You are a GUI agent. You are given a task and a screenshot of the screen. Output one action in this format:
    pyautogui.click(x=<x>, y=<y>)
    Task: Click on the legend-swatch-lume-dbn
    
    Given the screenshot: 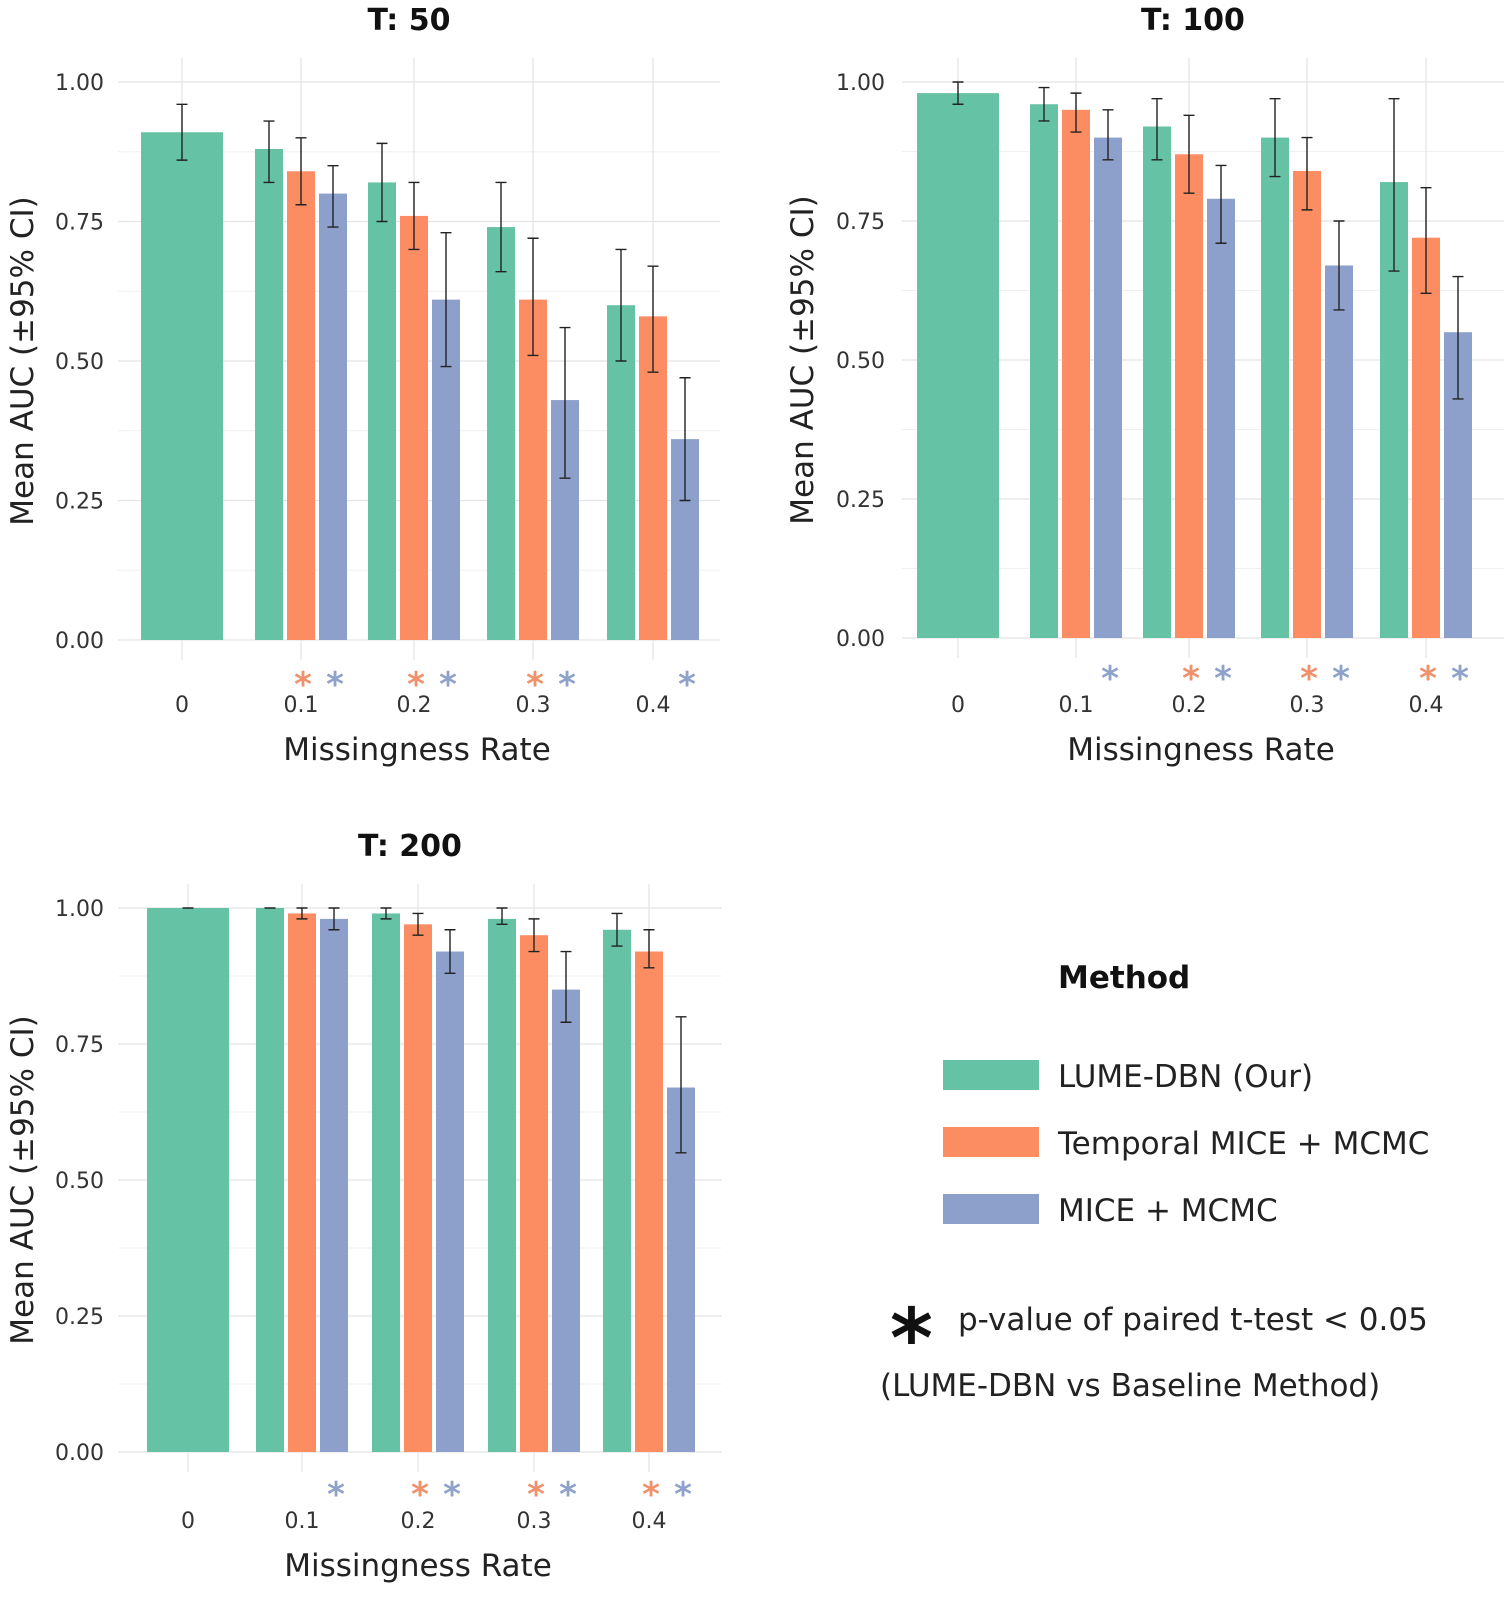 What is the action you would take?
    pyautogui.click(x=991, y=1075)
    